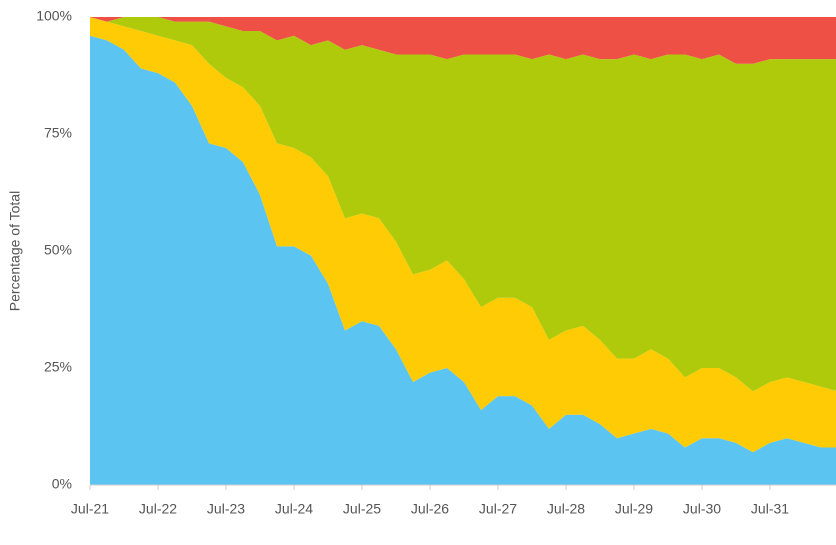 The height and width of the screenshot is (545, 836). Describe the element at coordinates (158, 509) in the screenshot. I see `x-tick-label: Jul-22` at that location.